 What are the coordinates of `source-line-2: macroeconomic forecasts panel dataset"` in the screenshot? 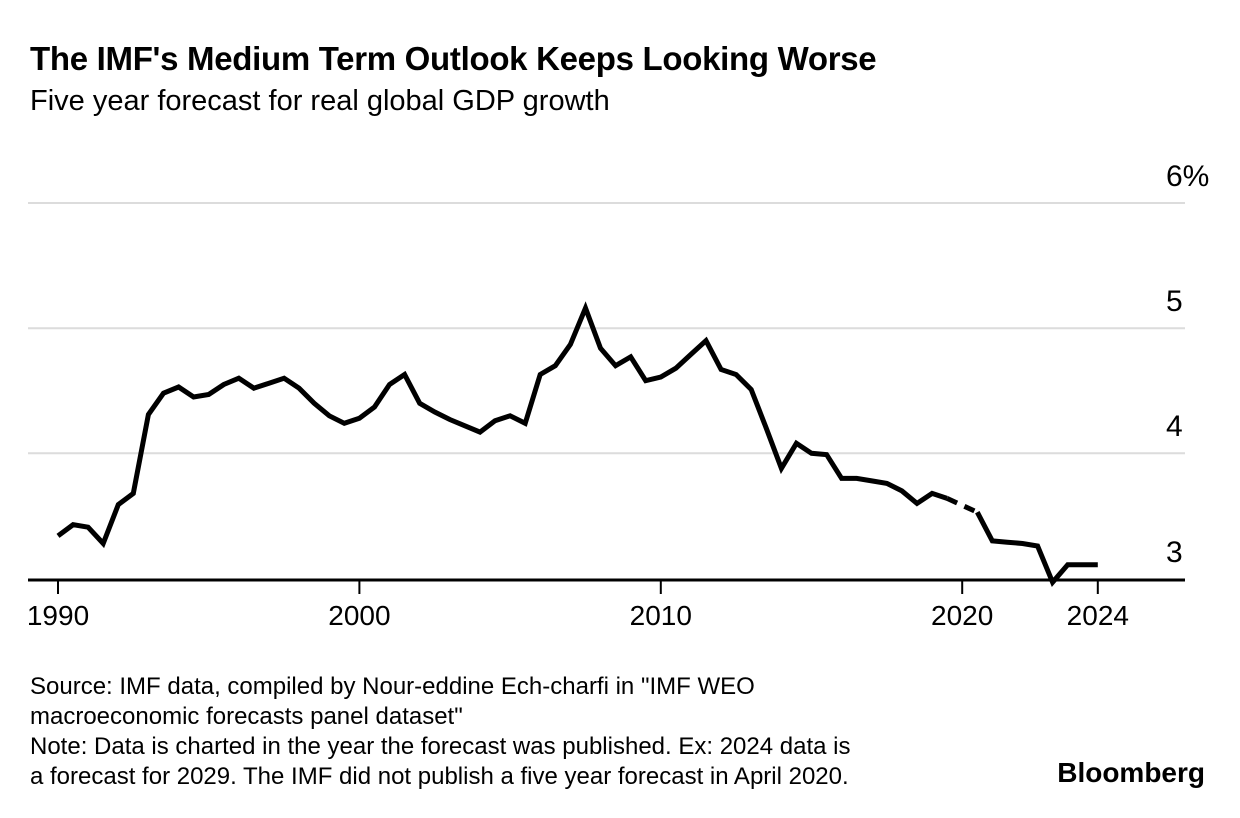 It's located at (246, 716).